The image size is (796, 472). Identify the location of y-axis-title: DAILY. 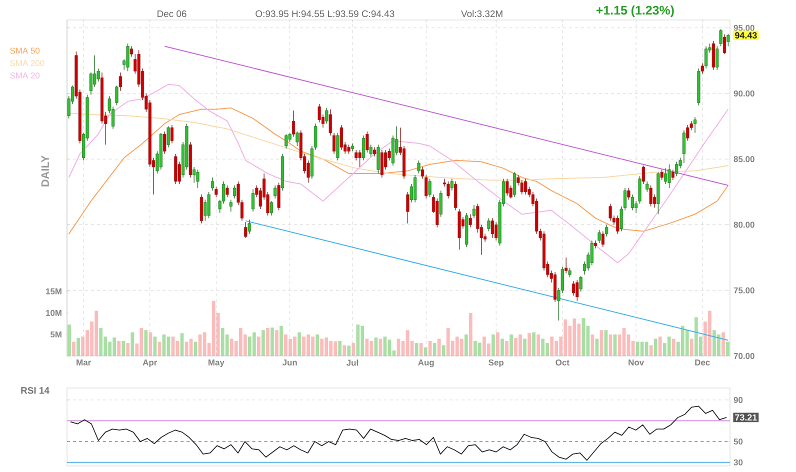
(45, 170).